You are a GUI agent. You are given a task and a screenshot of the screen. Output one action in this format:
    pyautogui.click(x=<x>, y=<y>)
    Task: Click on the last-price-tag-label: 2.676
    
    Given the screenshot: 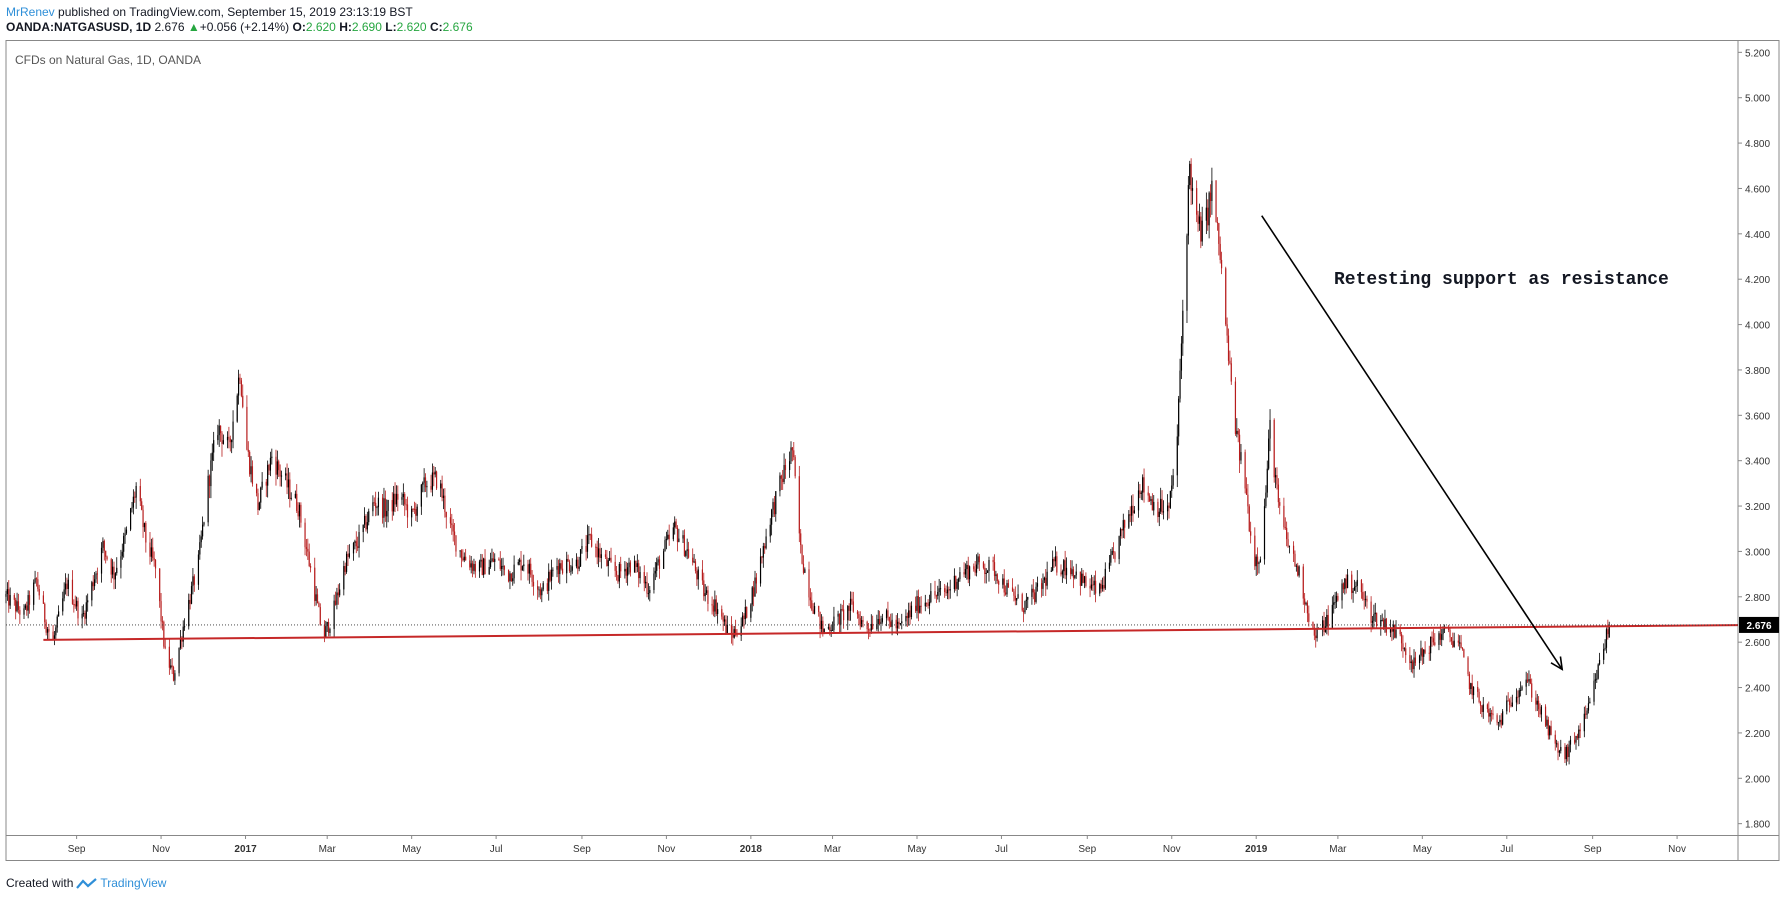 What is the action you would take?
    pyautogui.click(x=1758, y=626)
    